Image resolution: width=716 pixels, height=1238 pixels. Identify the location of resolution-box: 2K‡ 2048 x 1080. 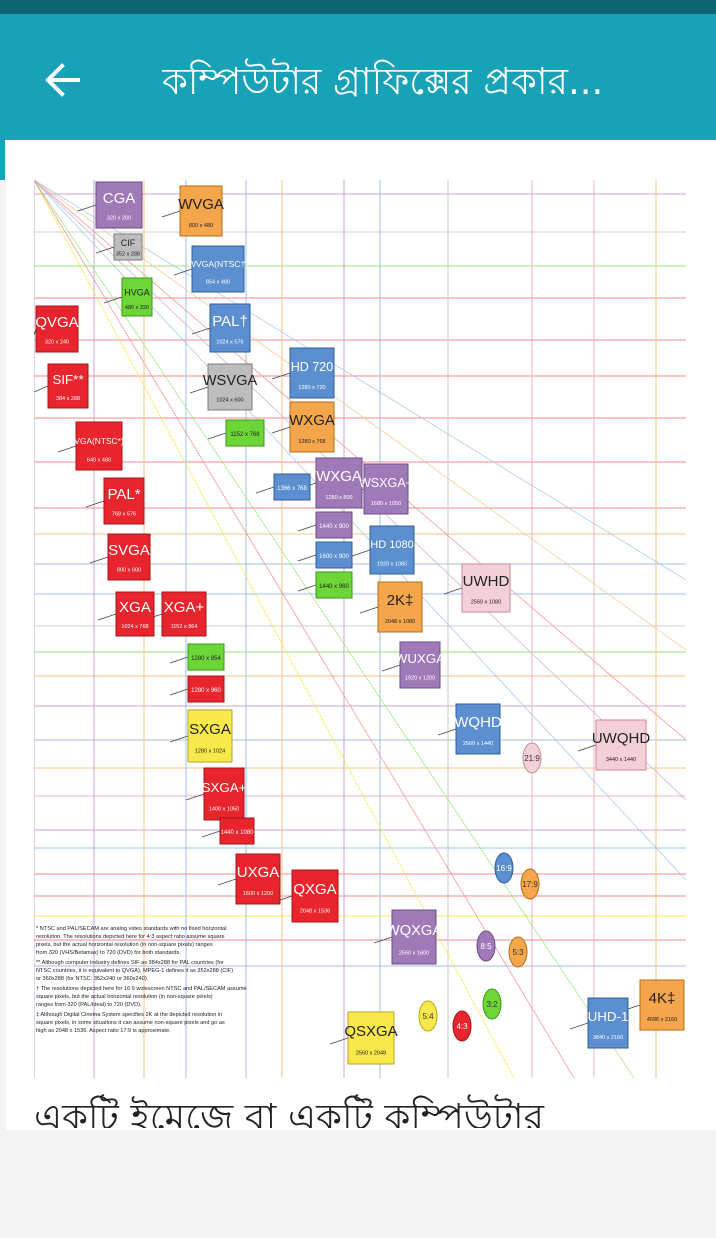
(400, 607).